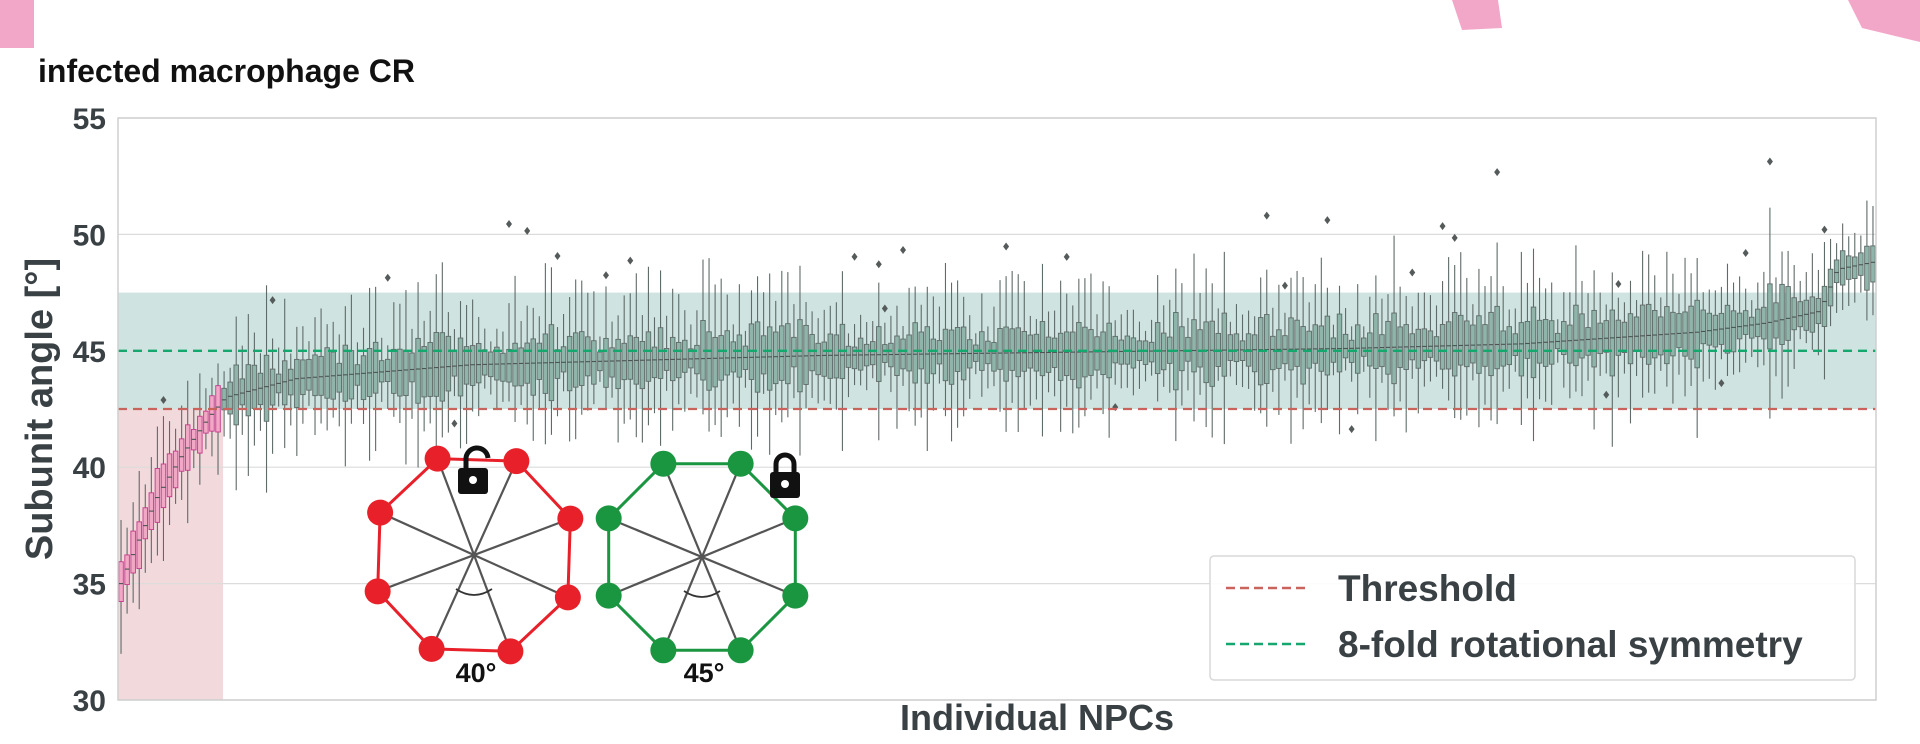  Describe the element at coordinates (474, 469) in the screenshot. I see `unlocked-padlock-icon` at that location.